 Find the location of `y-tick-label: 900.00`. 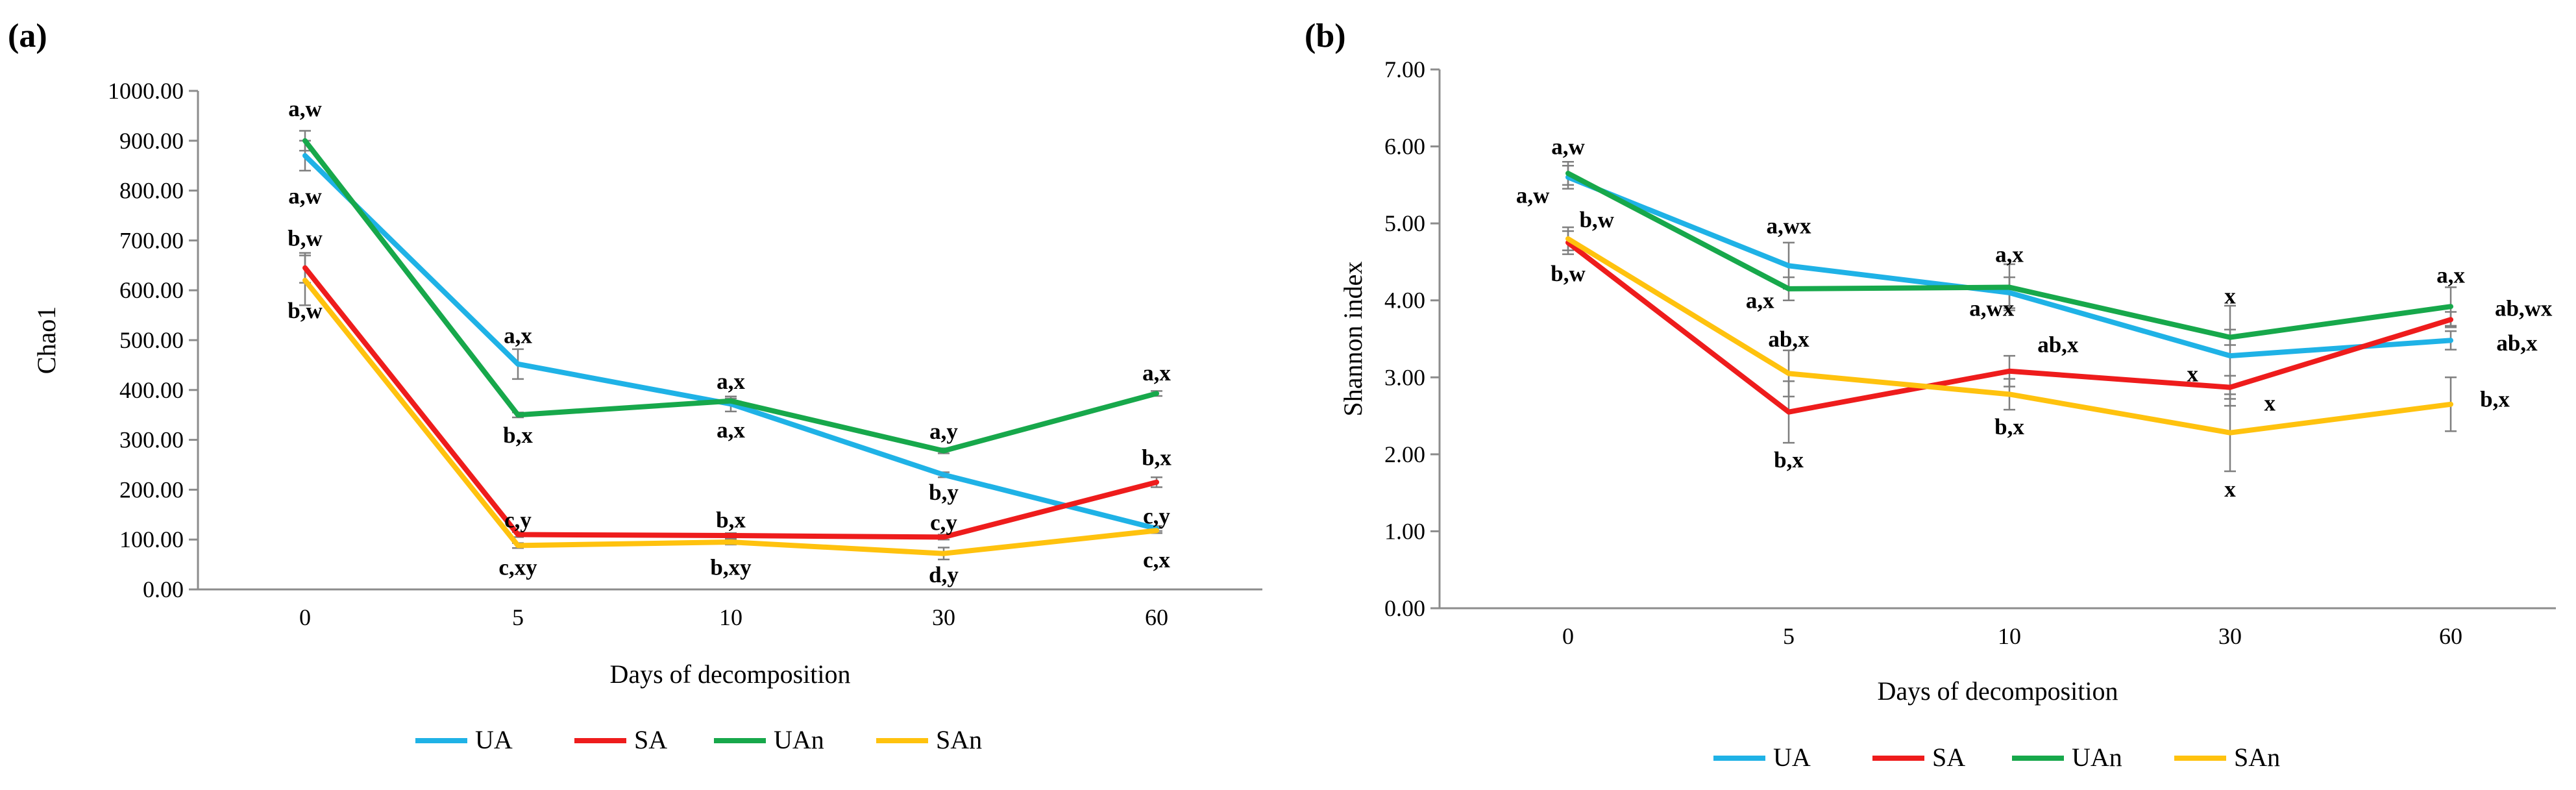

y-tick-label: 900.00 is located at coordinates (151, 141).